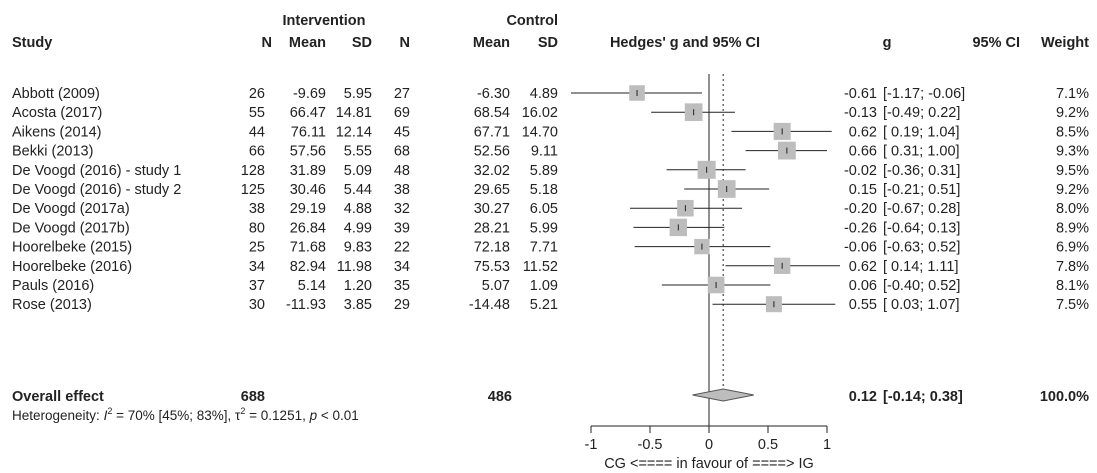 This screenshot has height=473, width=1097. Describe the element at coordinates (860, 171) in the screenshot. I see `effect-size: -0.02` at that location.